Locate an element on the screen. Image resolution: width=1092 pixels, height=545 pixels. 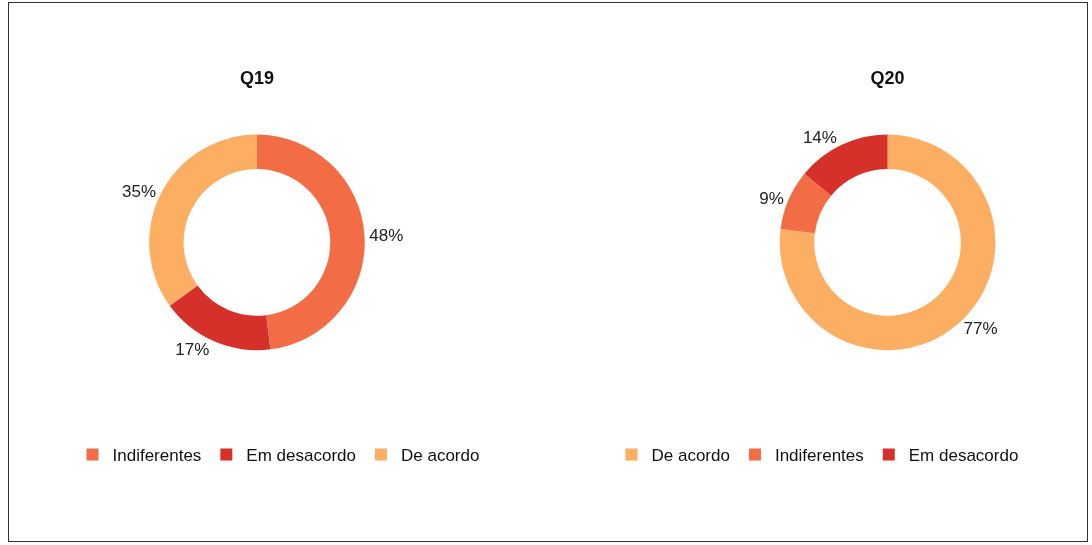
data-label: 35% is located at coordinates (139, 192).